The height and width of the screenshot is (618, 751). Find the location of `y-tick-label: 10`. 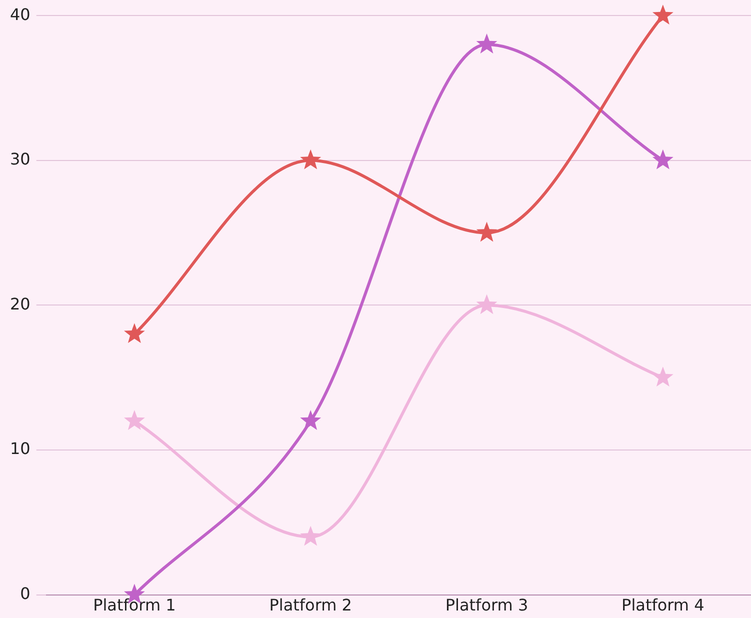

y-tick-label: 10 is located at coordinates (20, 448).